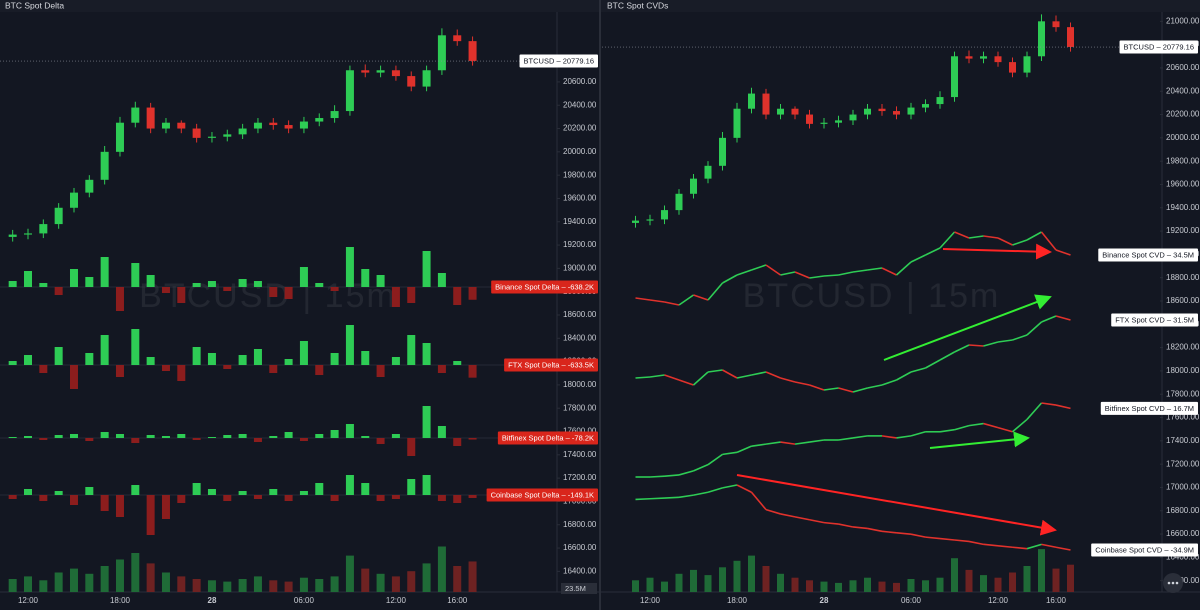 The image size is (1200, 610). Describe the element at coordinates (896, 505) in the screenshot. I see `trend-arrow` at that location.